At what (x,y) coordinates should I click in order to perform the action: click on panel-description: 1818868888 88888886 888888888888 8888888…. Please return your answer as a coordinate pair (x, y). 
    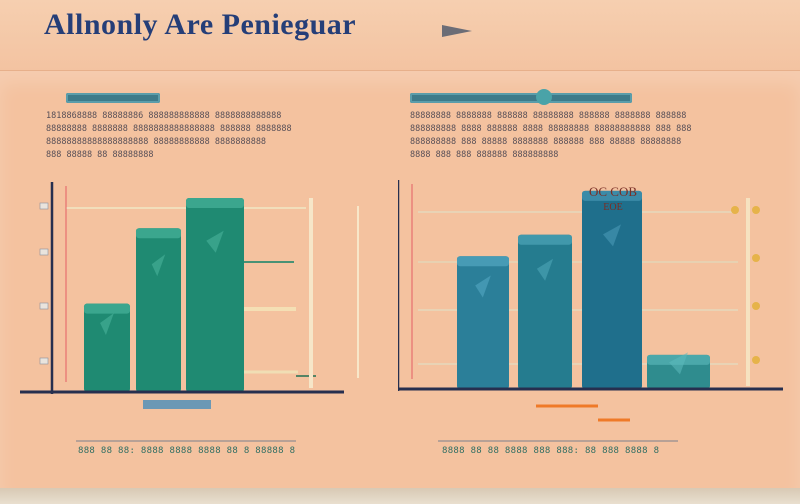
    Looking at the image, I should click on (181, 136).